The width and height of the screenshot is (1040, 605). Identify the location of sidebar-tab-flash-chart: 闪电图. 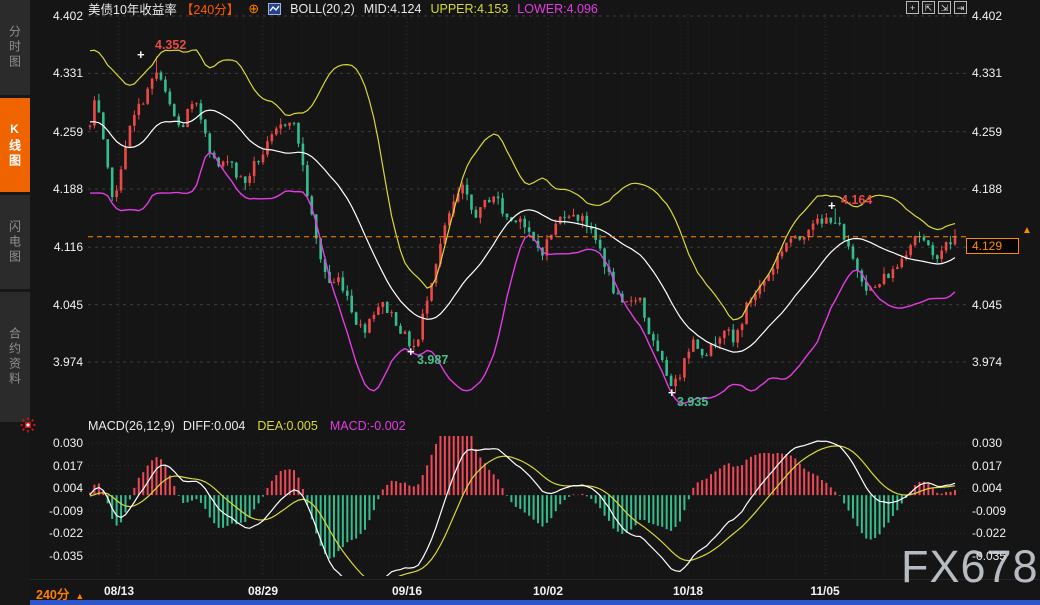
(15, 242).